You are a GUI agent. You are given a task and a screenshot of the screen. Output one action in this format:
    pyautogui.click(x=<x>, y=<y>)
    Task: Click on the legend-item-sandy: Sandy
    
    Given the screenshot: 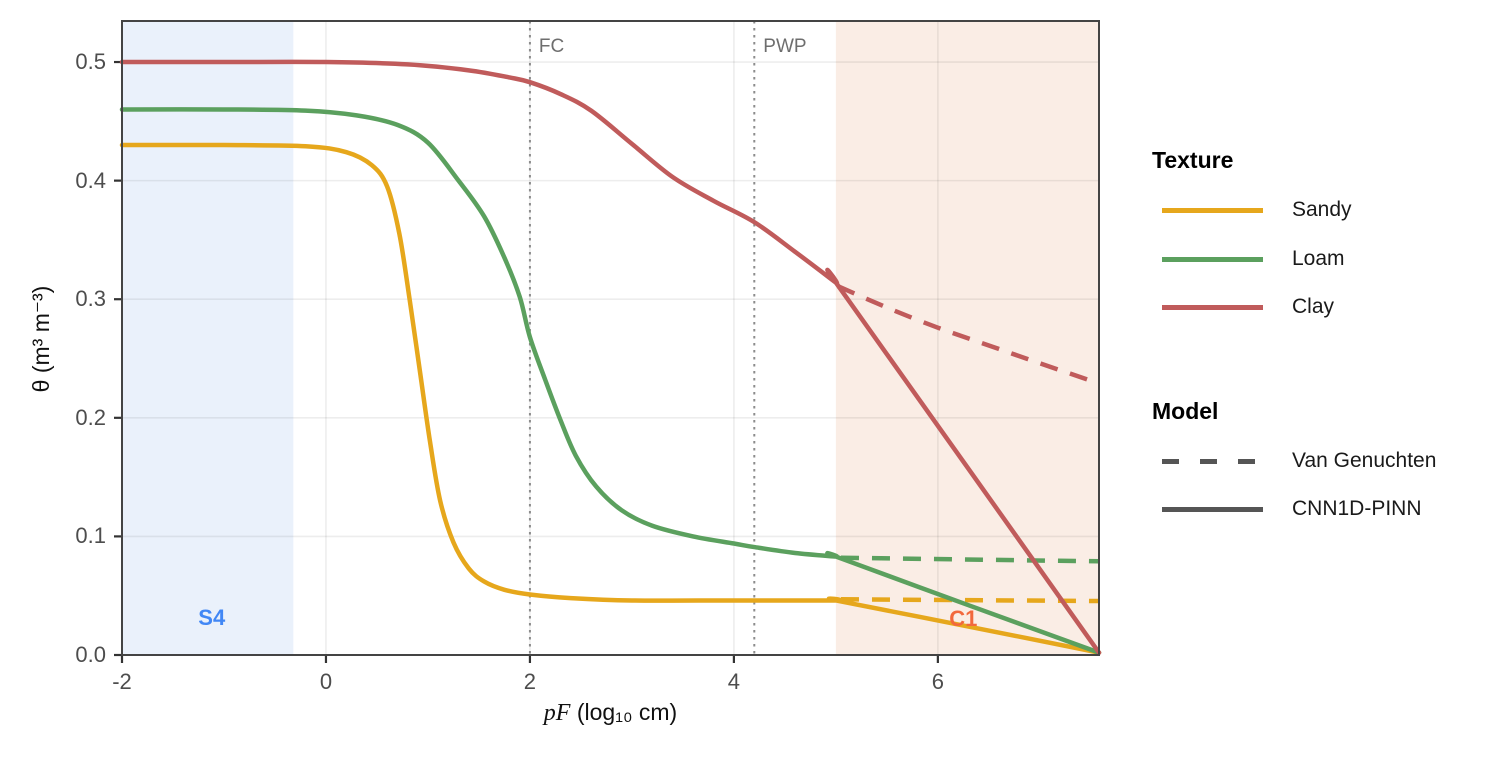 What is the action you would take?
    pyautogui.click(x=1257, y=210)
    